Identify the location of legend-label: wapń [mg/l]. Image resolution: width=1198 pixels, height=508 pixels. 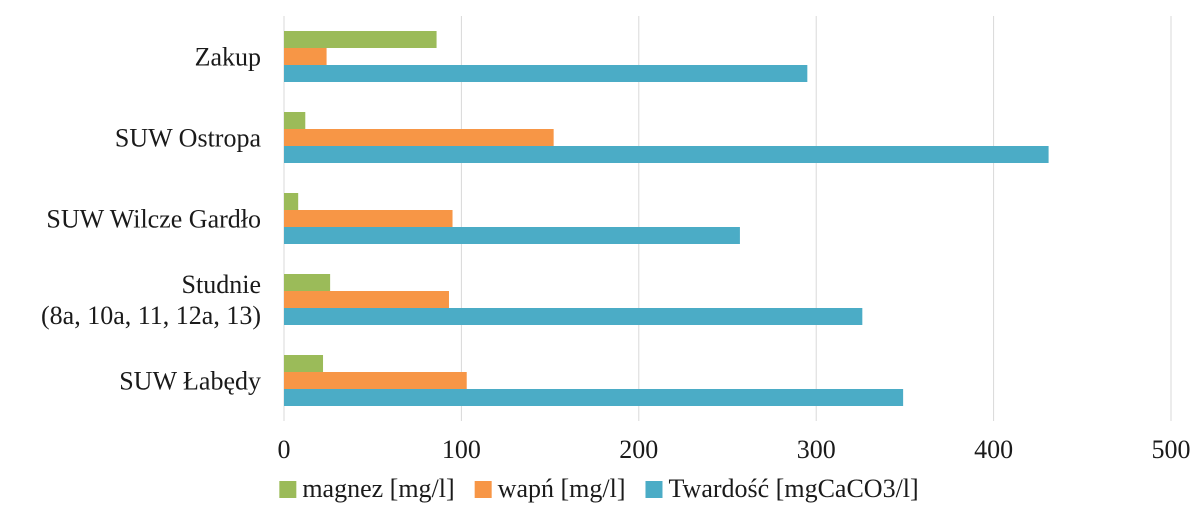
(562, 488).